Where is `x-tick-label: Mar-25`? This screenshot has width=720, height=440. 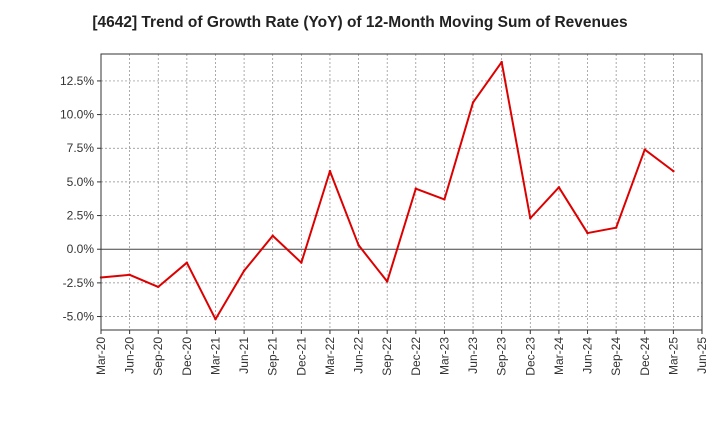
x-tick-label: Mar-25 is located at coordinates (673, 356).